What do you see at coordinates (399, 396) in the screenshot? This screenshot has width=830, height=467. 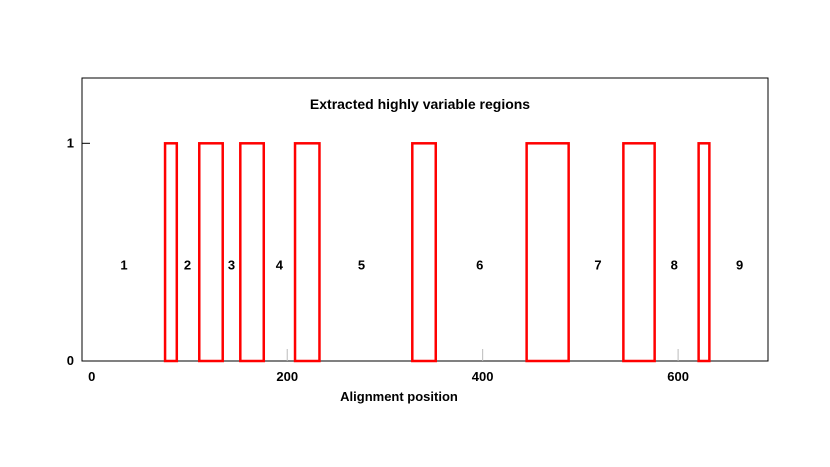 I see `x-axis-title: Alignment position` at bounding box center [399, 396].